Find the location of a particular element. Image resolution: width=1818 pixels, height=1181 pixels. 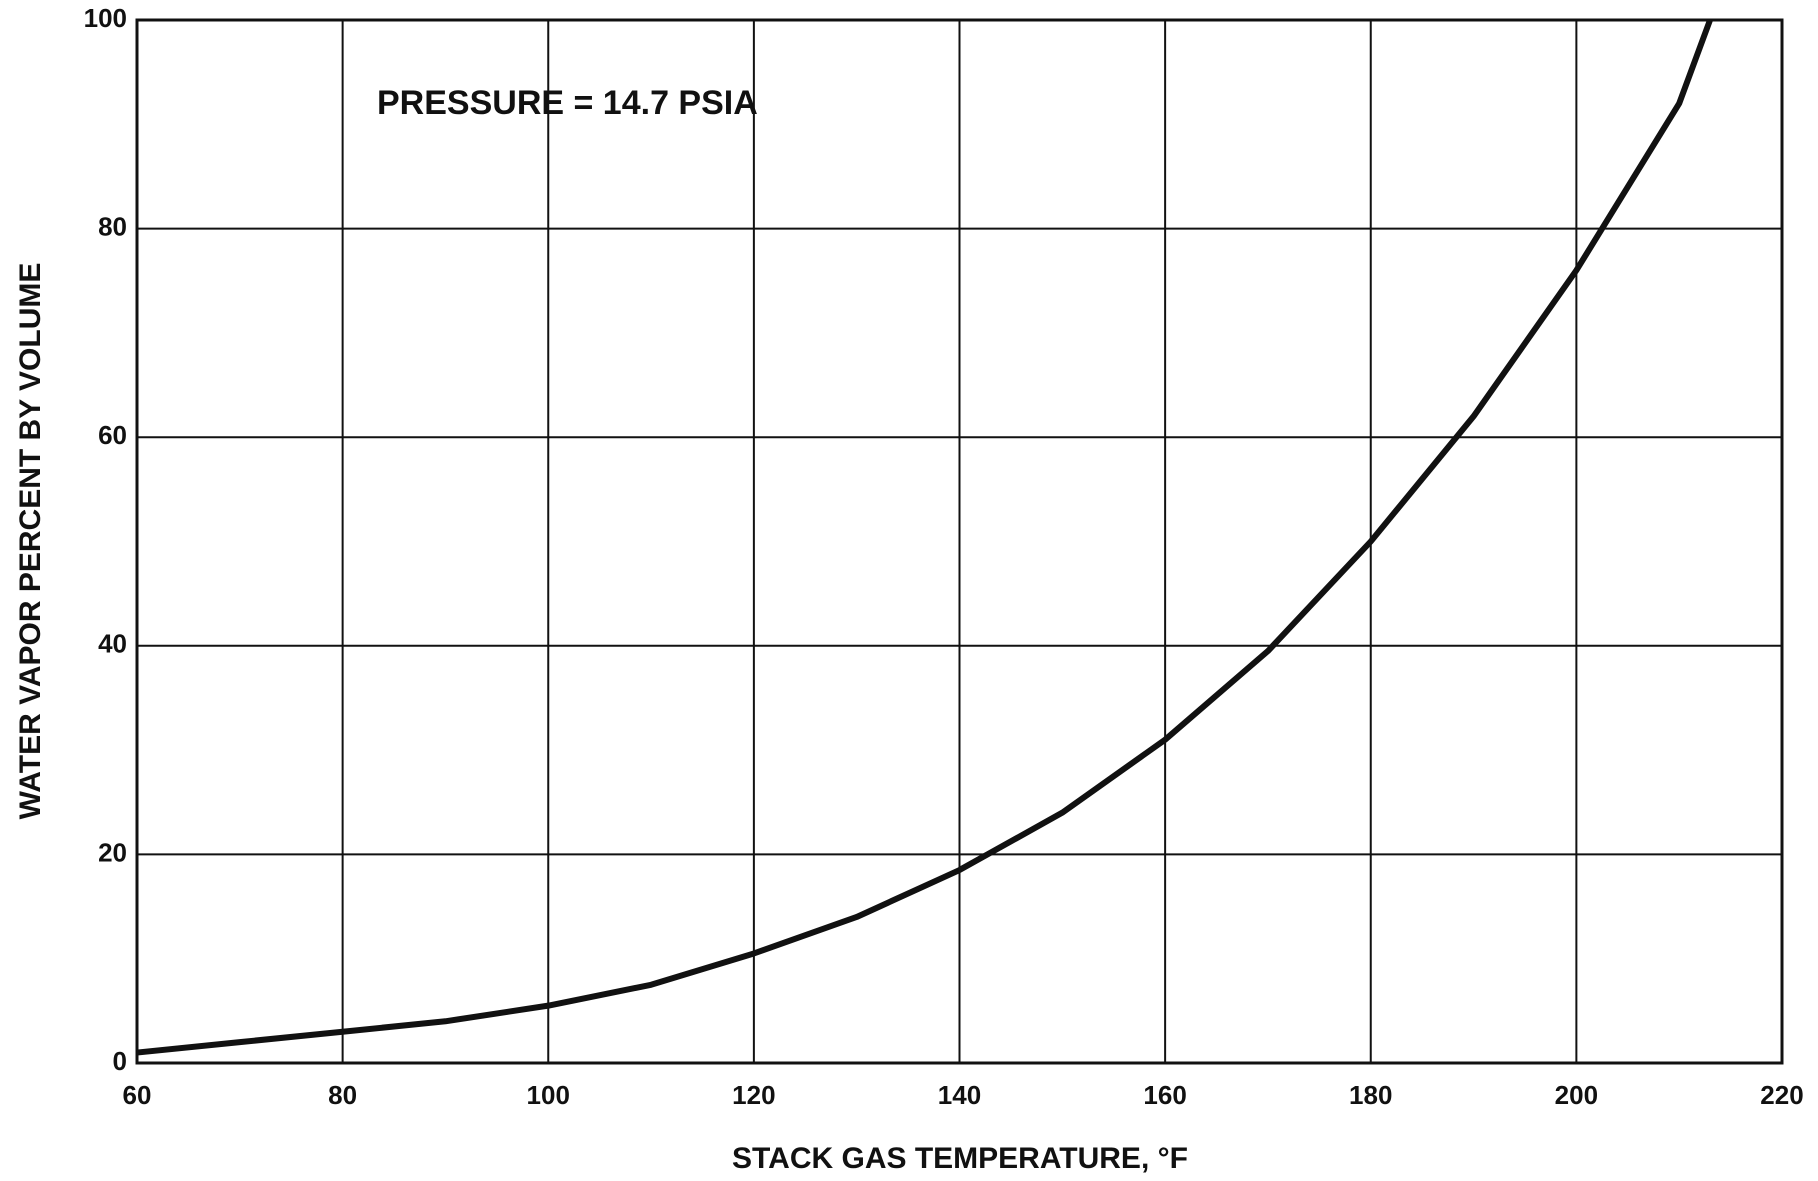

y-tick-label: 20 is located at coordinates (112, 852).